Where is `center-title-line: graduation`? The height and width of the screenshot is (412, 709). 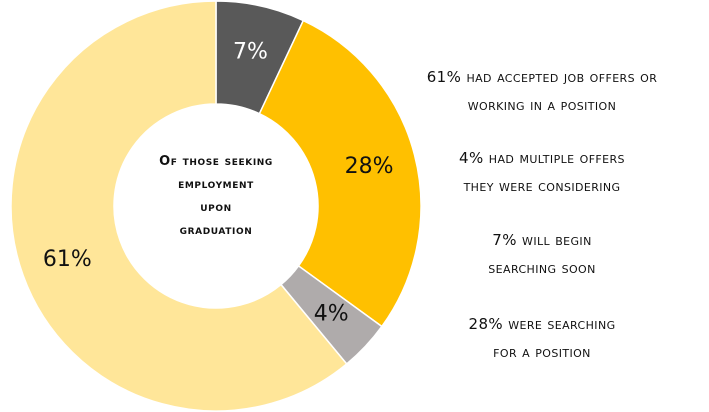
center-title-line: graduation is located at coordinates (216, 230).